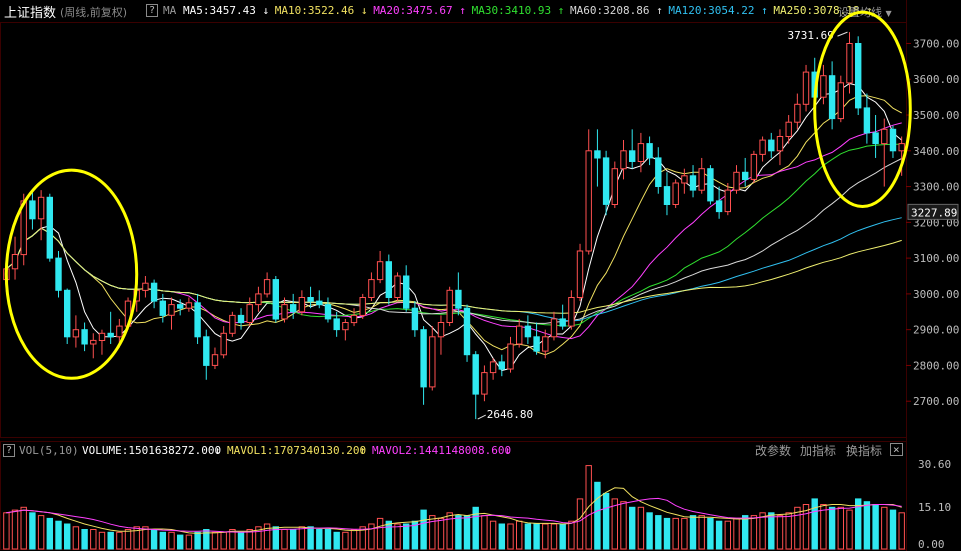 Image resolution: width=961 pixels, height=551 pixels. Describe the element at coordinates (936, 151) in the screenshot. I see `price-tick-label: 3400.00` at that location.